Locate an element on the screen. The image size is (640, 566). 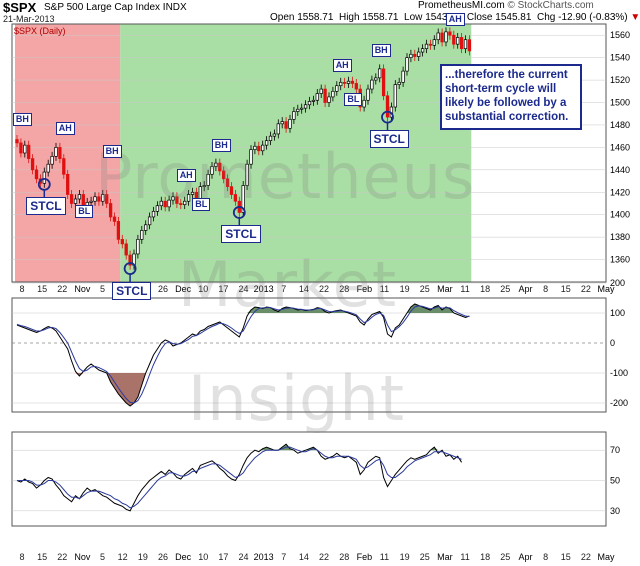
down-arrow-icon: ▼ is located at coordinates (635, 17).